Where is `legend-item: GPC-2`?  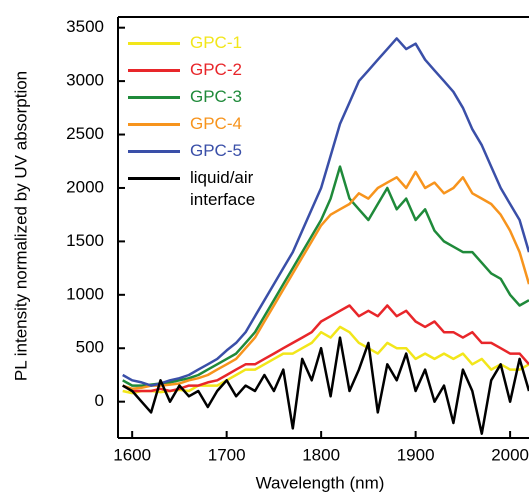
legend-item: GPC-2 is located at coordinates (206, 72).